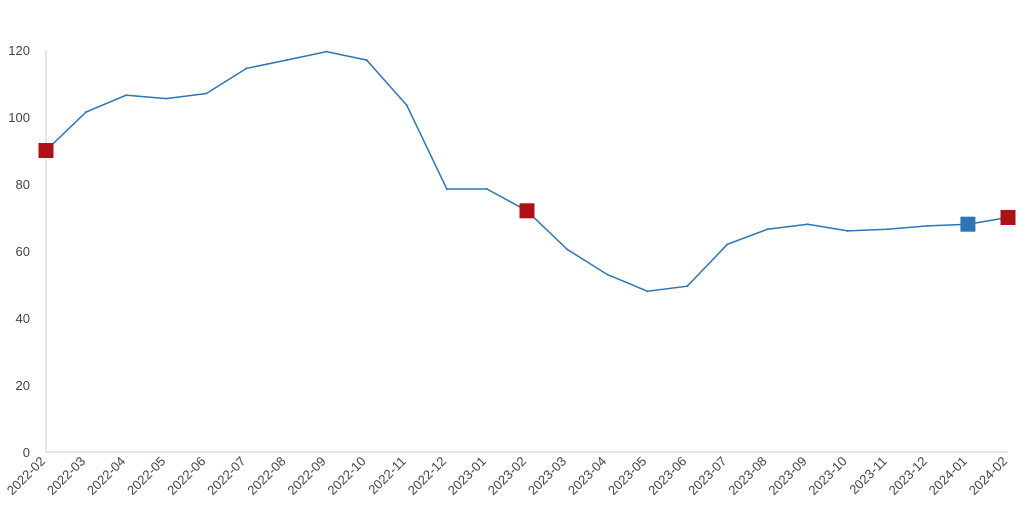 The height and width of the screenshot is (520, 1024). I want to click on x-tick-label: 2023-08, so click(747, 476).